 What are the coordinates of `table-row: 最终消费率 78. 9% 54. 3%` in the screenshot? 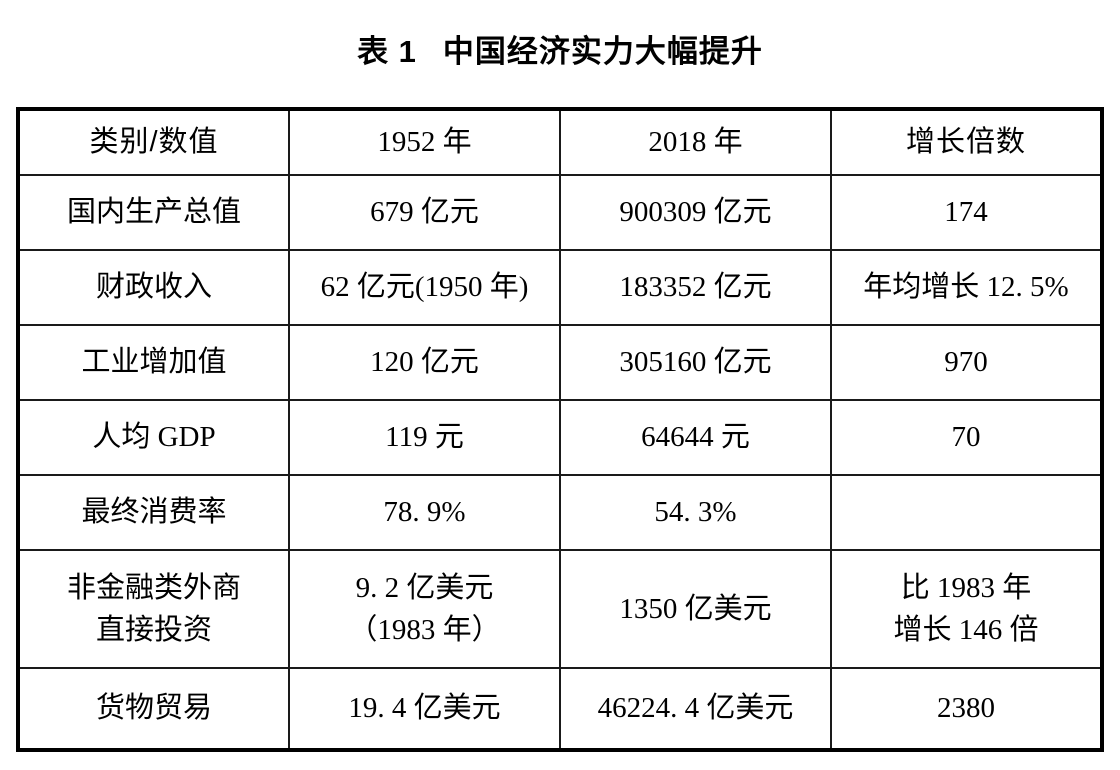 It's located at (560, 512).